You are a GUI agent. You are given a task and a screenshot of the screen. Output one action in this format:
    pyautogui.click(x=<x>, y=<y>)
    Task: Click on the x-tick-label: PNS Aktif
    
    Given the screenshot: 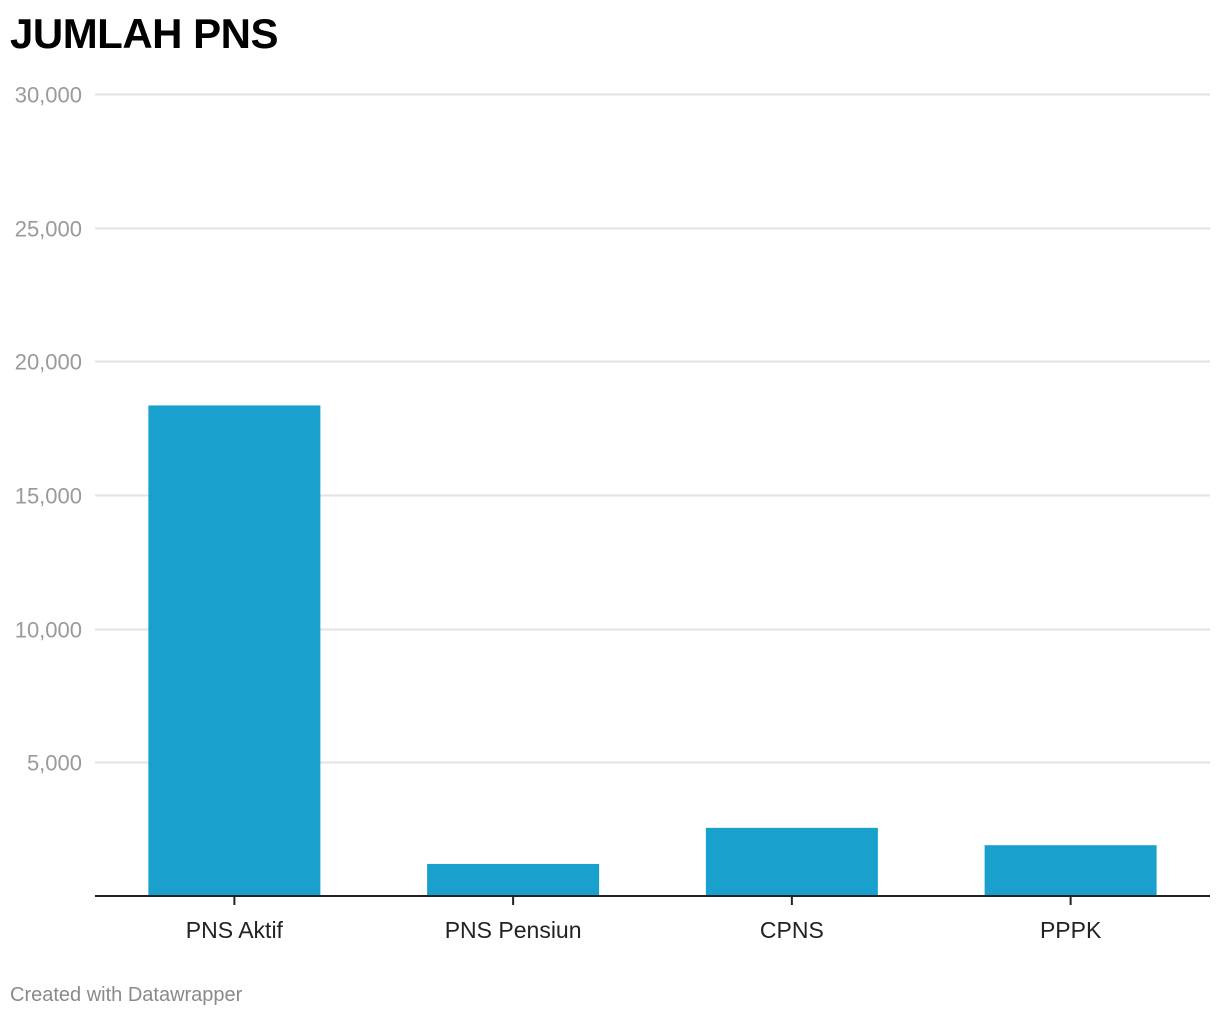 What is the action you would take?
    pyautogui.click(x=235, y=930)
    